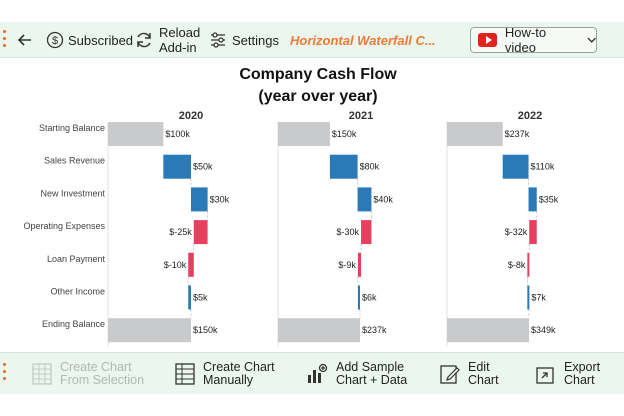  What do you see at coordinates (72, 128) in the screenshot?
I see `category-label: Starting Balance` at bounding box center [72, 128].